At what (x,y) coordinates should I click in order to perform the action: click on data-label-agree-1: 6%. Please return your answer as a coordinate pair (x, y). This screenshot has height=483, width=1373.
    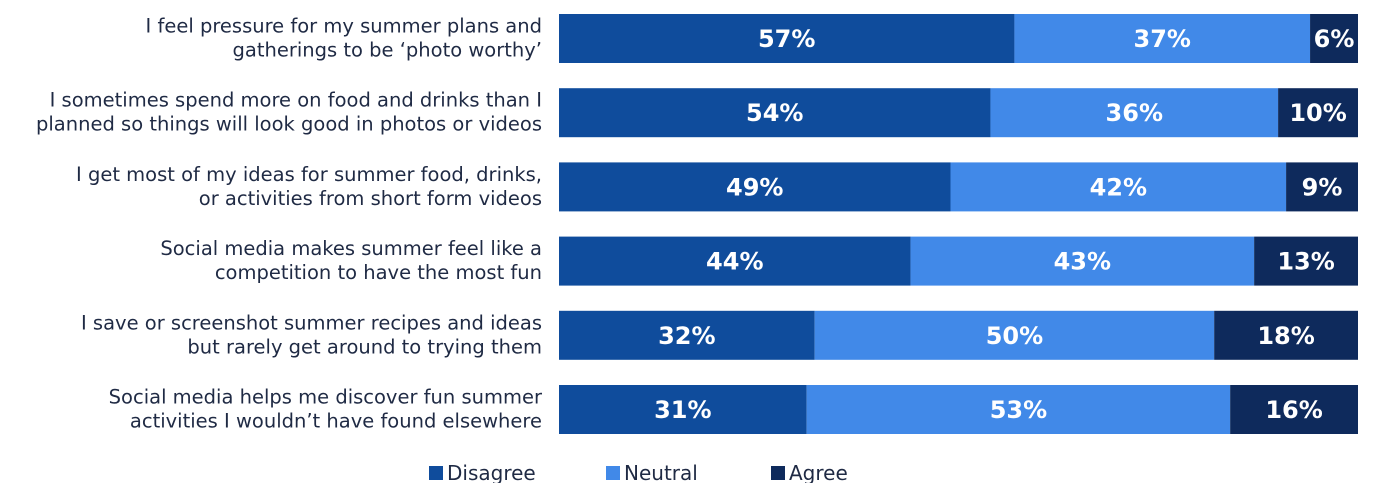
    Looking at the image, I should click on (1334, 39).